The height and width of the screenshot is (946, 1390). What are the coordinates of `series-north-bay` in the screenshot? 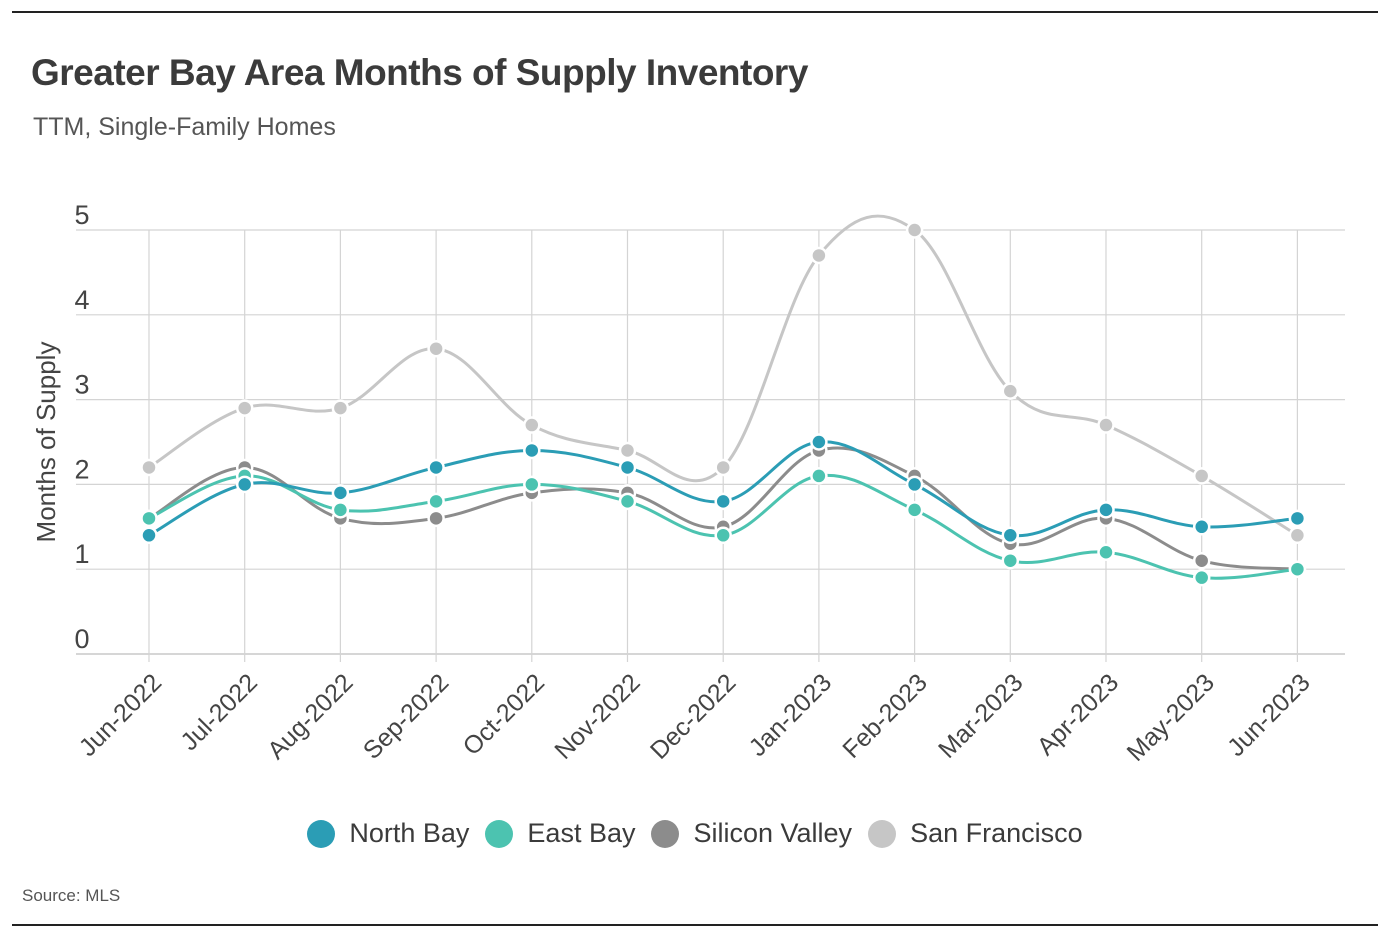 It's located at (723, 489).